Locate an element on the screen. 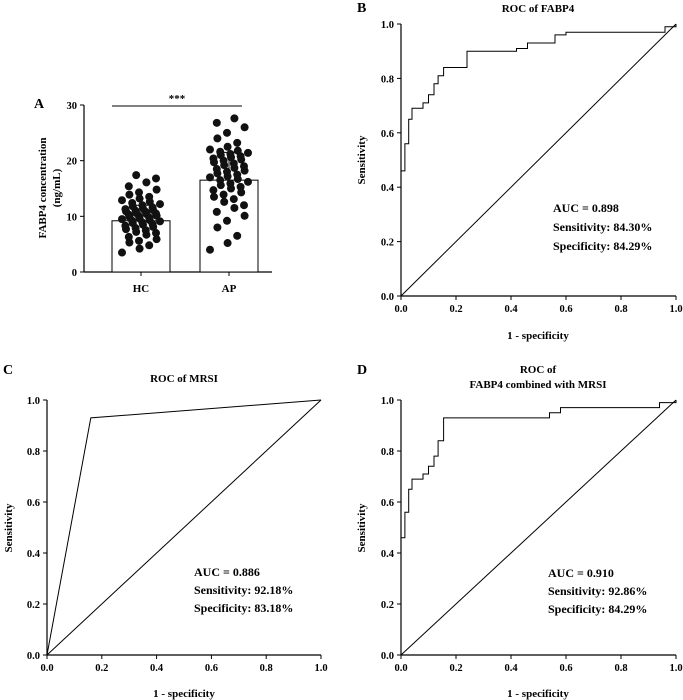 This screenshot has height=700, width=683. panel-c-x-tick-label: 0.2 is located at coordinates (101, 668).